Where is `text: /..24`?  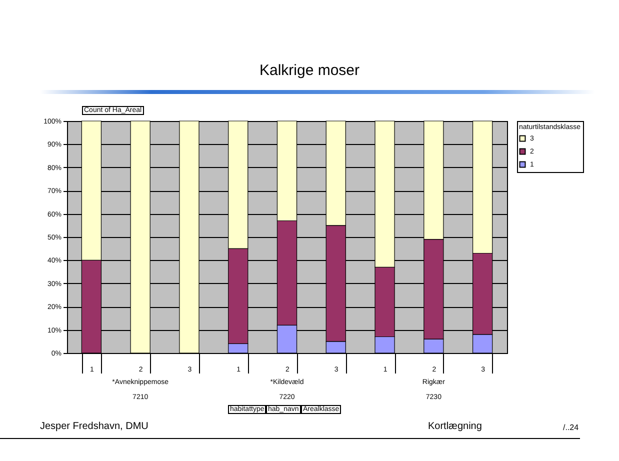
text: /..24 is located at coordinates (571, 427).